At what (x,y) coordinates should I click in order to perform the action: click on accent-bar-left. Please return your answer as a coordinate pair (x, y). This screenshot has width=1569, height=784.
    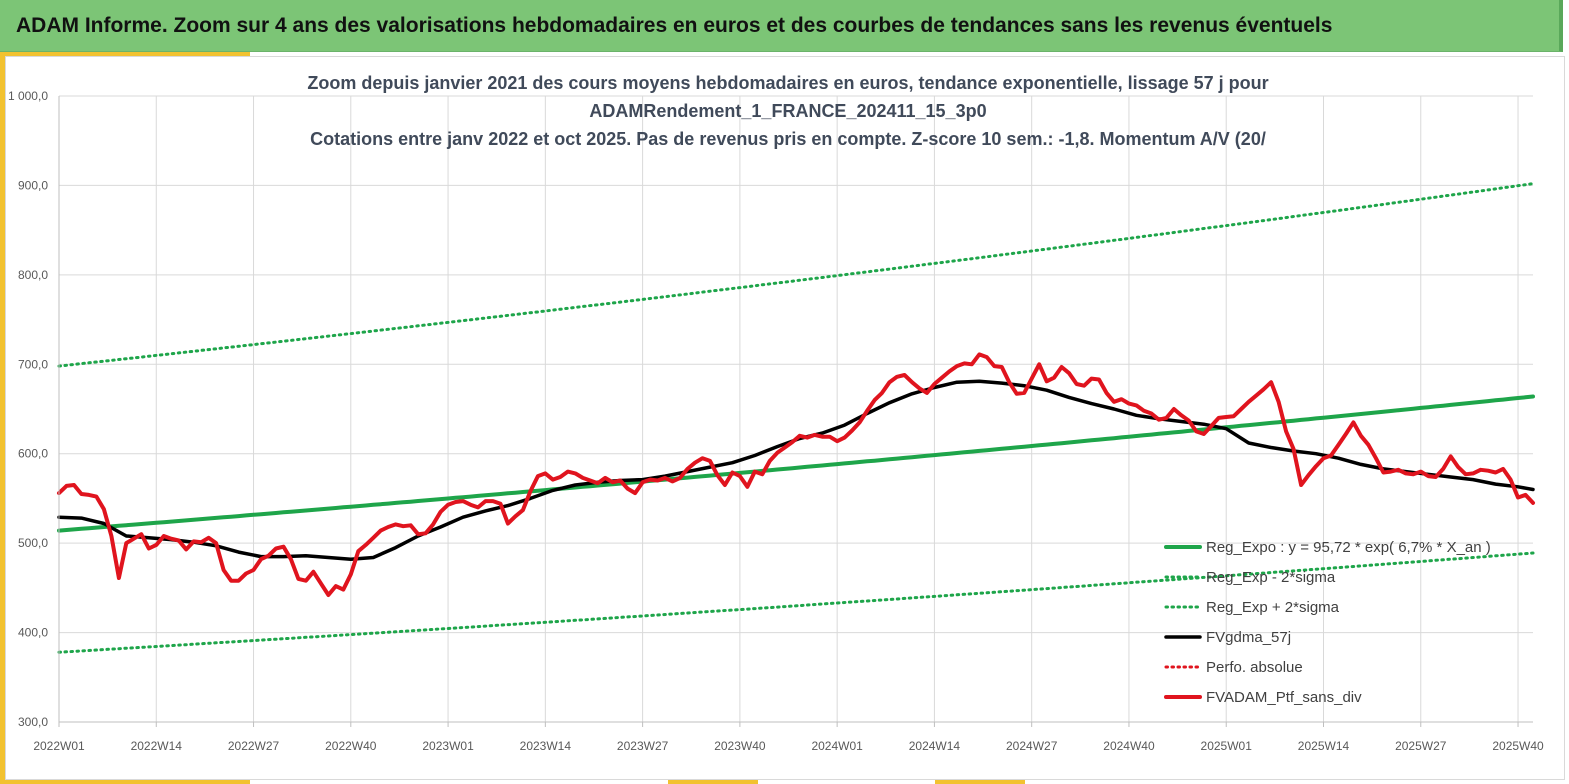
    Looking at the image, I should click on (2, 418).